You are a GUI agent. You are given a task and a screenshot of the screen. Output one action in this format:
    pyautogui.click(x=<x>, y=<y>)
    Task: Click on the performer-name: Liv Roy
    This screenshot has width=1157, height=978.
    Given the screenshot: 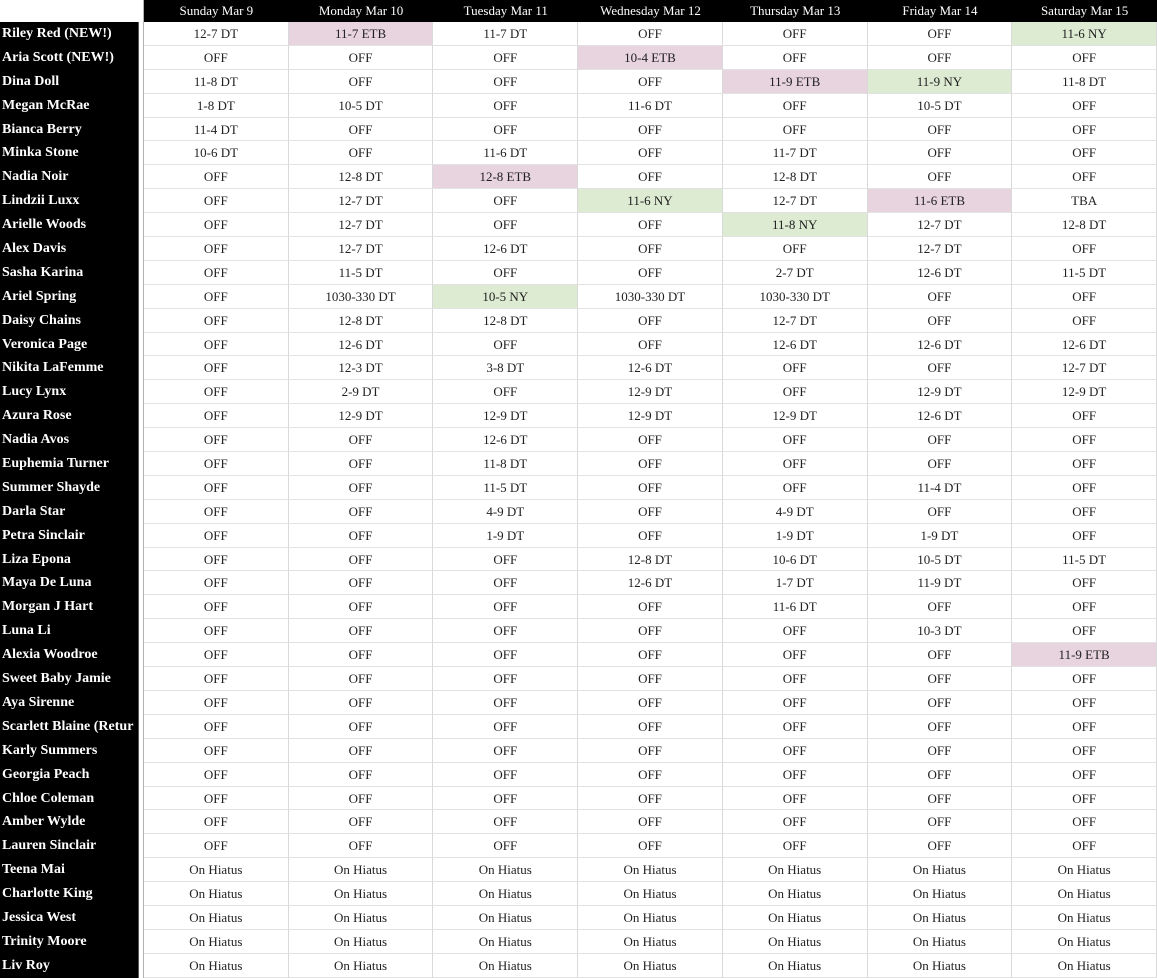 What is the action you would take?
    pyautogui.click(x=69, y=965)
    